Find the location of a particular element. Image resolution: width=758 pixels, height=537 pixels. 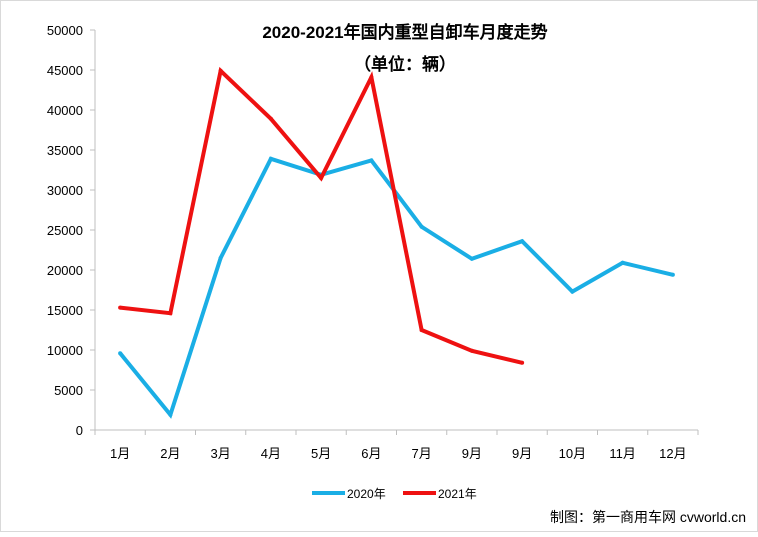

chart-subtitle: （单位：辆） is located at coordinates (405, 64).